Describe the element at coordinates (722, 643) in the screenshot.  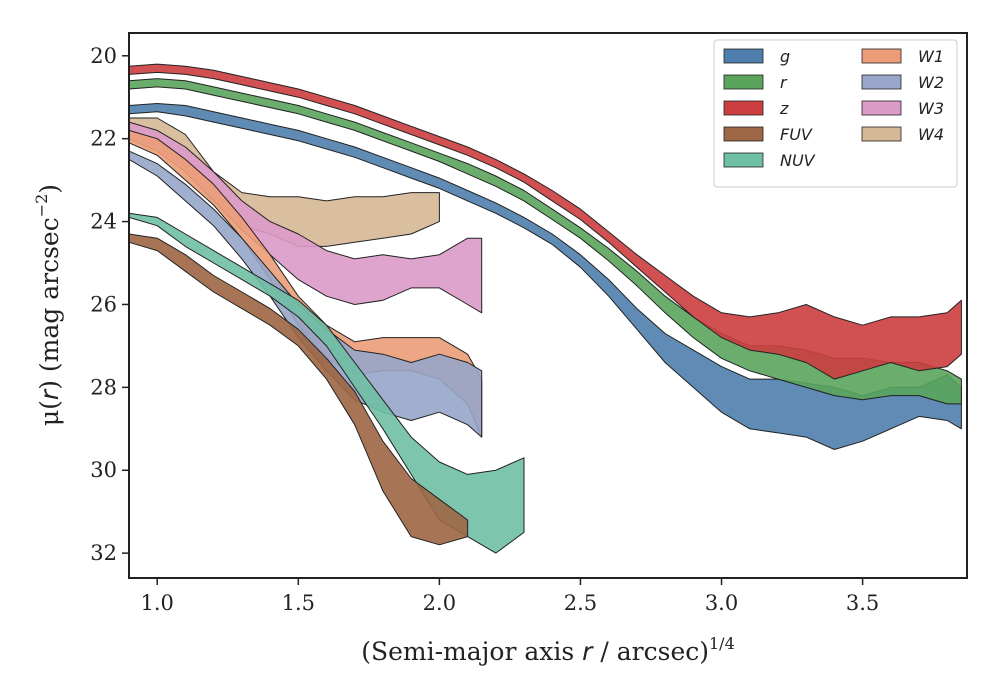
I see `x-axis-label-exponent: 1/4` at that location.